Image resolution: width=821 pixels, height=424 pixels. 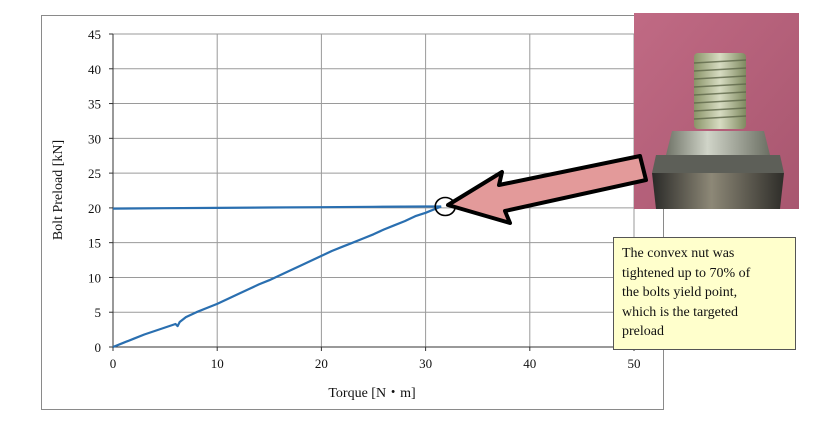 What do you see at coordinates (680, 312) in the screenshot?
I see `callout-line: which is the targeted` at bounding box center [680, 312].